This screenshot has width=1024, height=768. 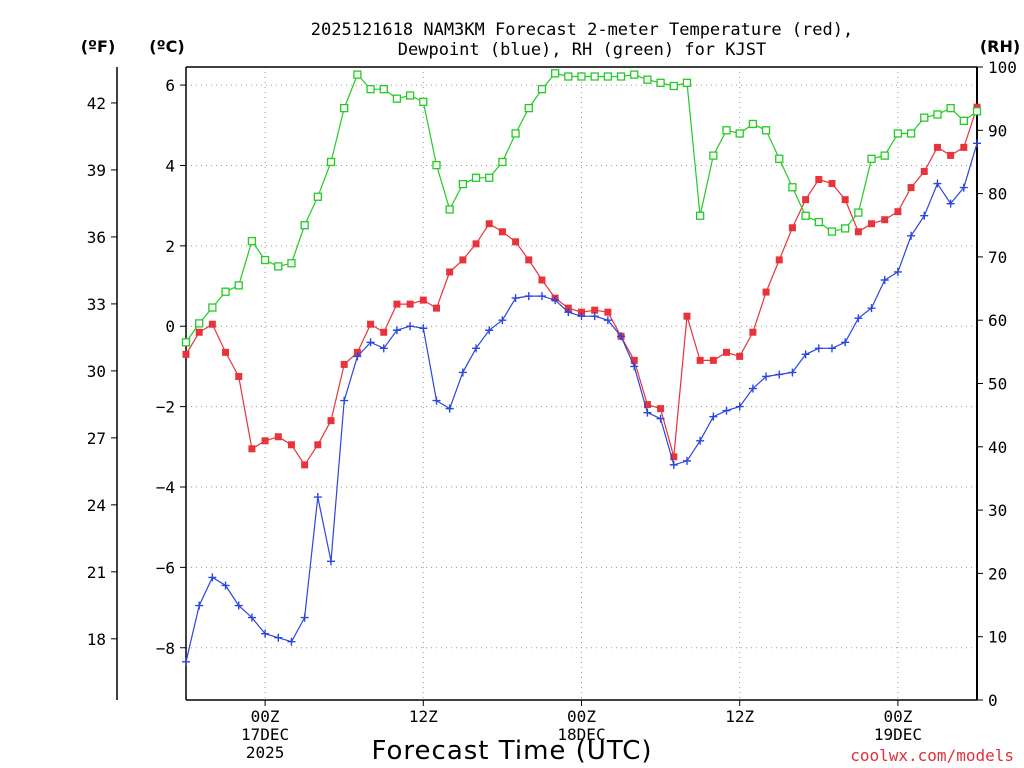 What do you see at coordinates (997, 130) in the screenshot?
I see `rh-tick-label: 90` at bounding box center [997, 130].